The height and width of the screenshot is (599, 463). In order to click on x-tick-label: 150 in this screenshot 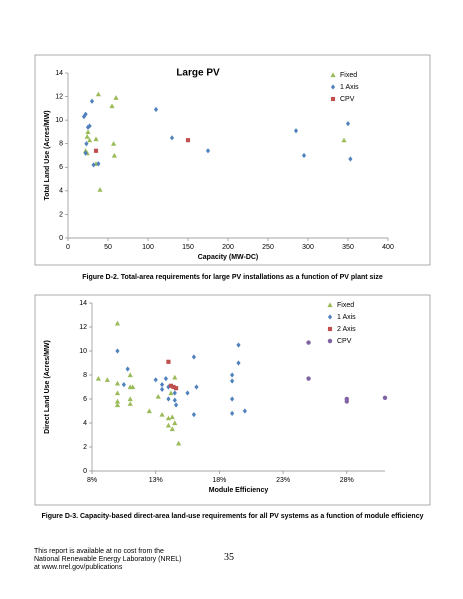, I will do `click(188, 247)`.